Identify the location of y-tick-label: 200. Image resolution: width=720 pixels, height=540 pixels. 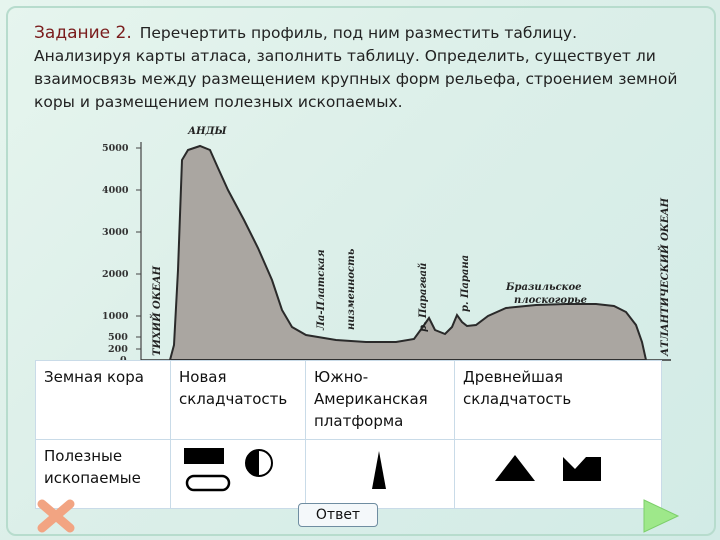
(118, 349).